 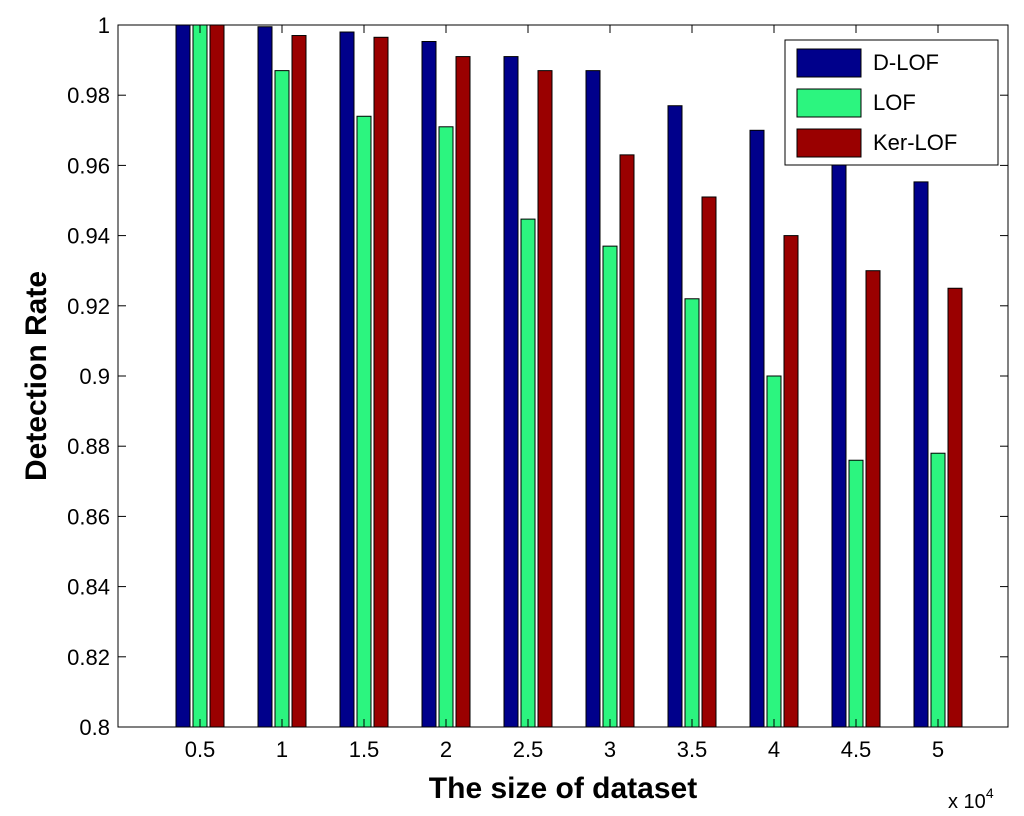 I want to click on legend-swatch-ker-lof, so click(x=829, y=143).